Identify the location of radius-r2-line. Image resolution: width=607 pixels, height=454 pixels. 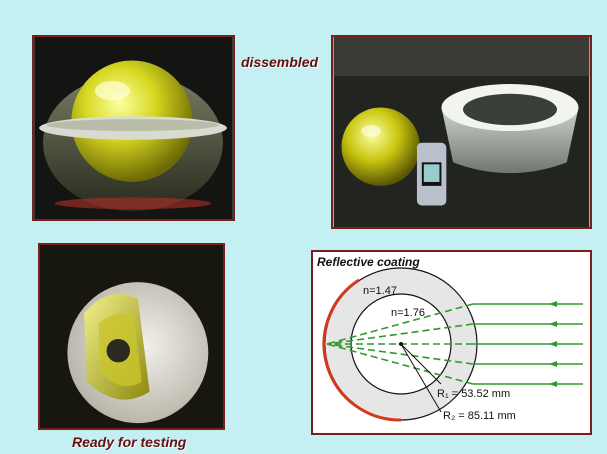
(421, 378).